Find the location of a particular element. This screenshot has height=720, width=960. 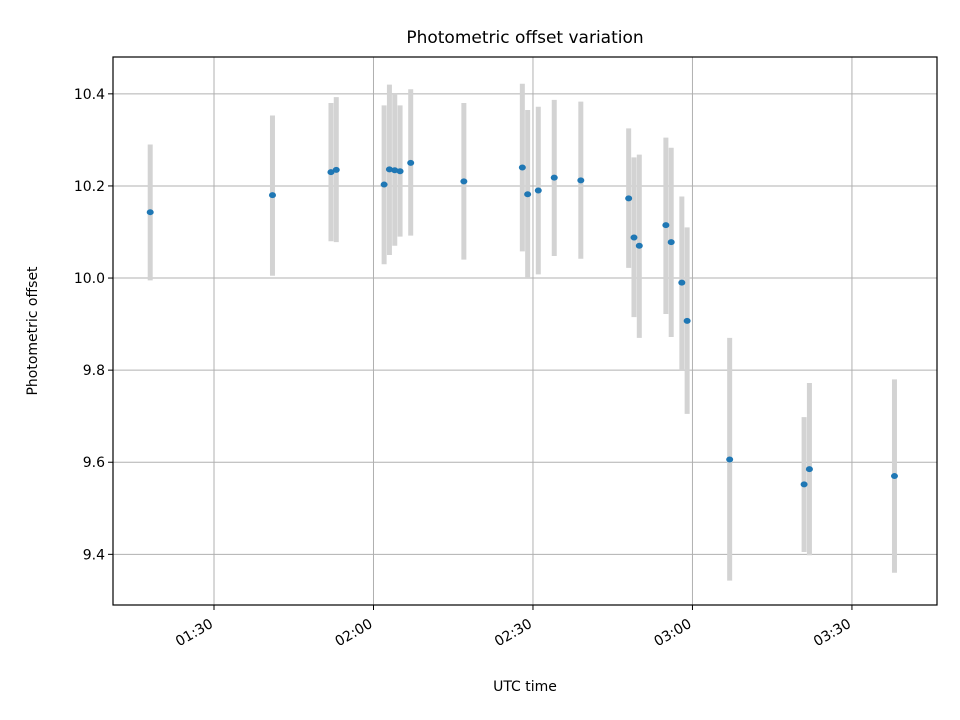

x-tick-label: 02:30 is located at coordinates (513, 633).